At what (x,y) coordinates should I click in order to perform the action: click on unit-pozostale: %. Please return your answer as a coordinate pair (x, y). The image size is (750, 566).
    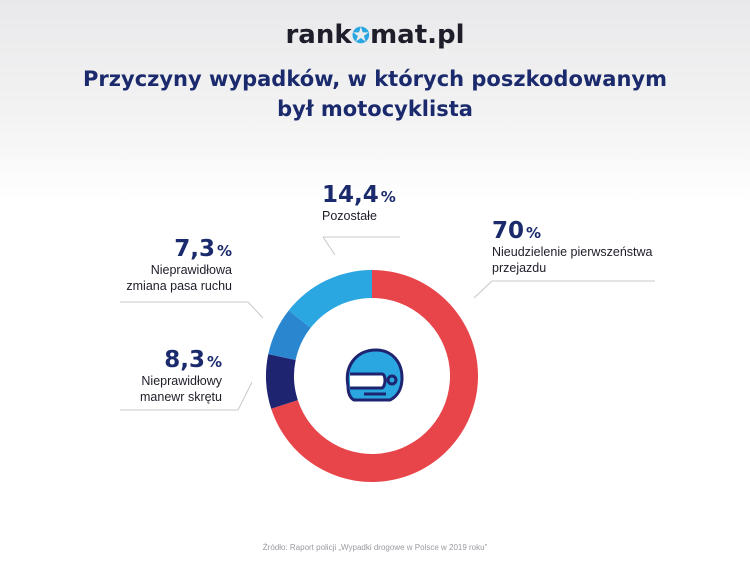
    Looking at the image, I should click on (388, 197).